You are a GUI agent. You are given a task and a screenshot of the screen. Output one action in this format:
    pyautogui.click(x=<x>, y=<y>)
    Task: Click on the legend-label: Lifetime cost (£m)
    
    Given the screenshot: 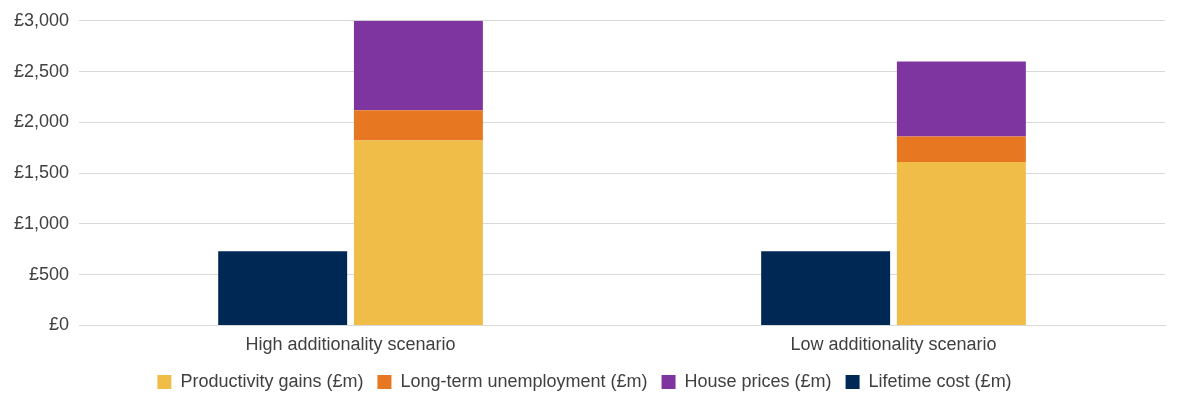 What is the action you would take?
    pyautogui.click(x=940, y=380)
    